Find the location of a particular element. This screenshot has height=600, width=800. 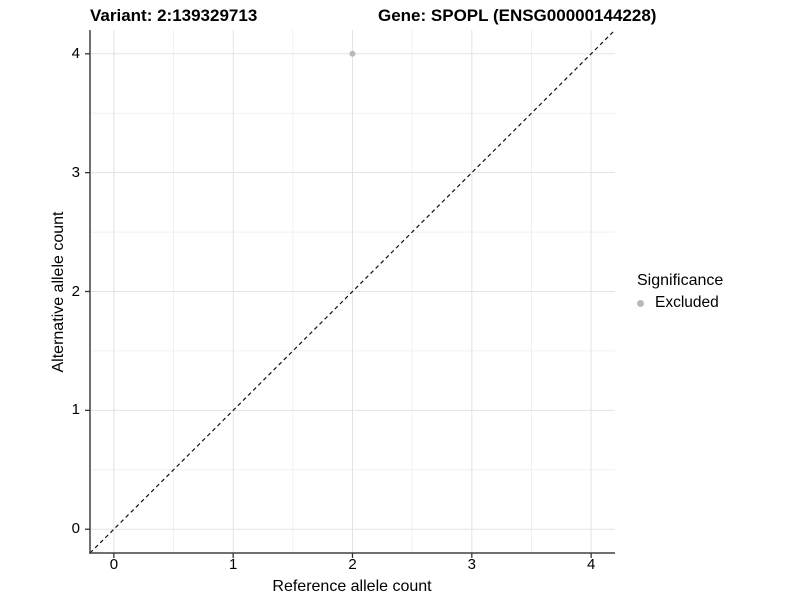

x-axis-title: Reference allele count is located at coordinates (352, 586).